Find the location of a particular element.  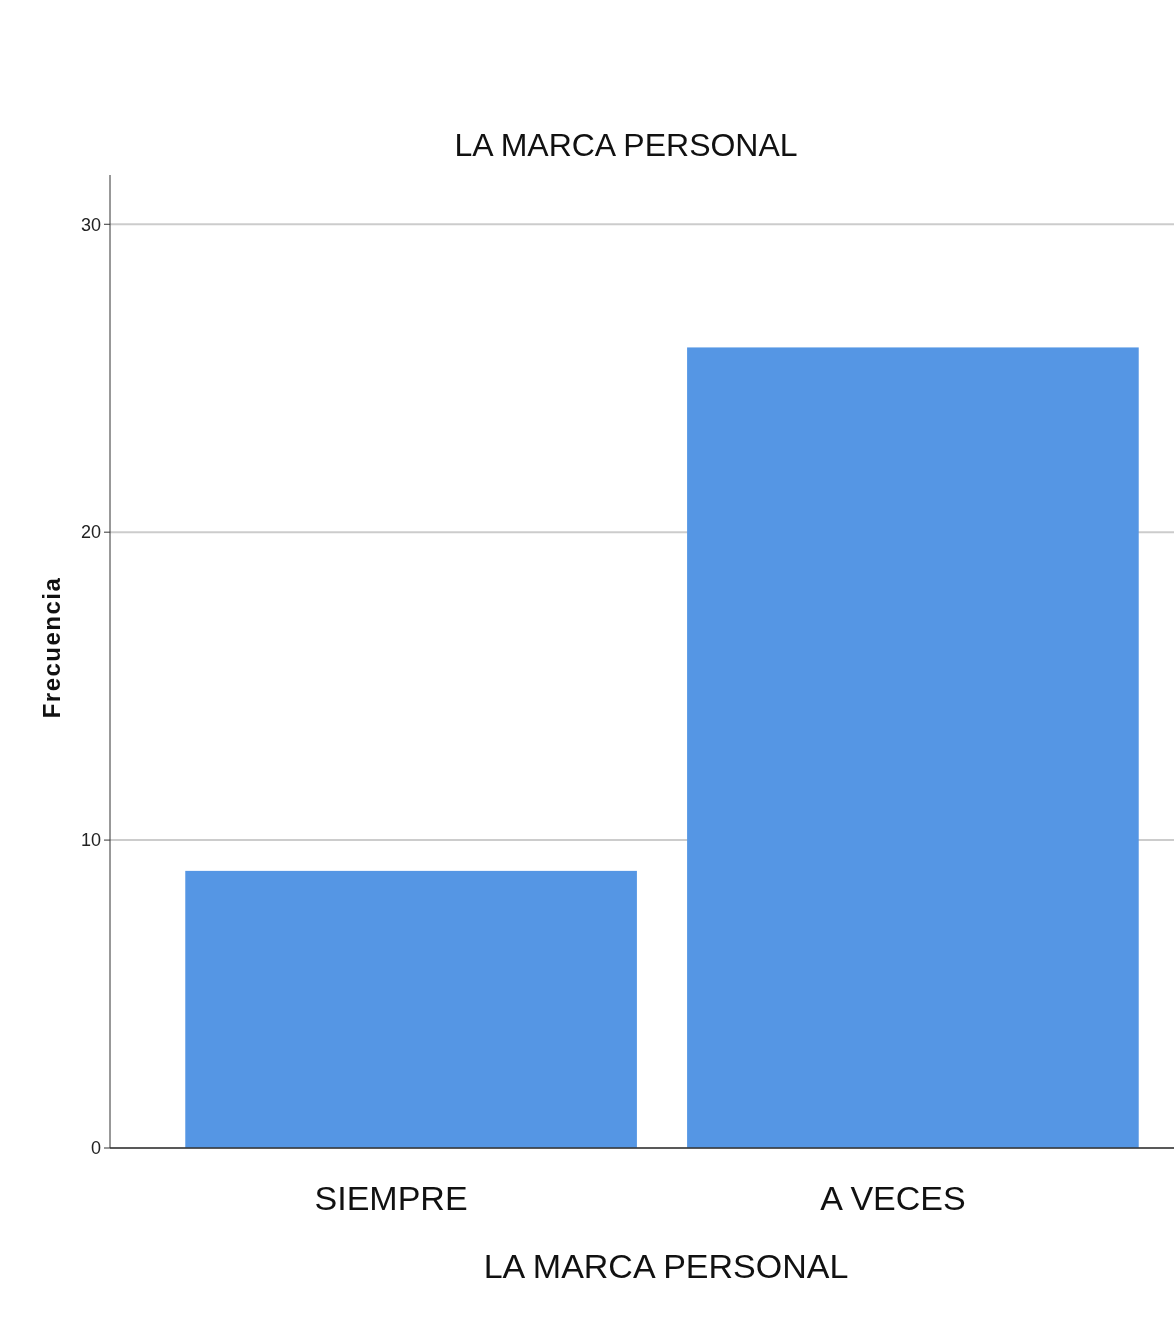

y-tick-label: 10 is located at coordinates (90, 840).